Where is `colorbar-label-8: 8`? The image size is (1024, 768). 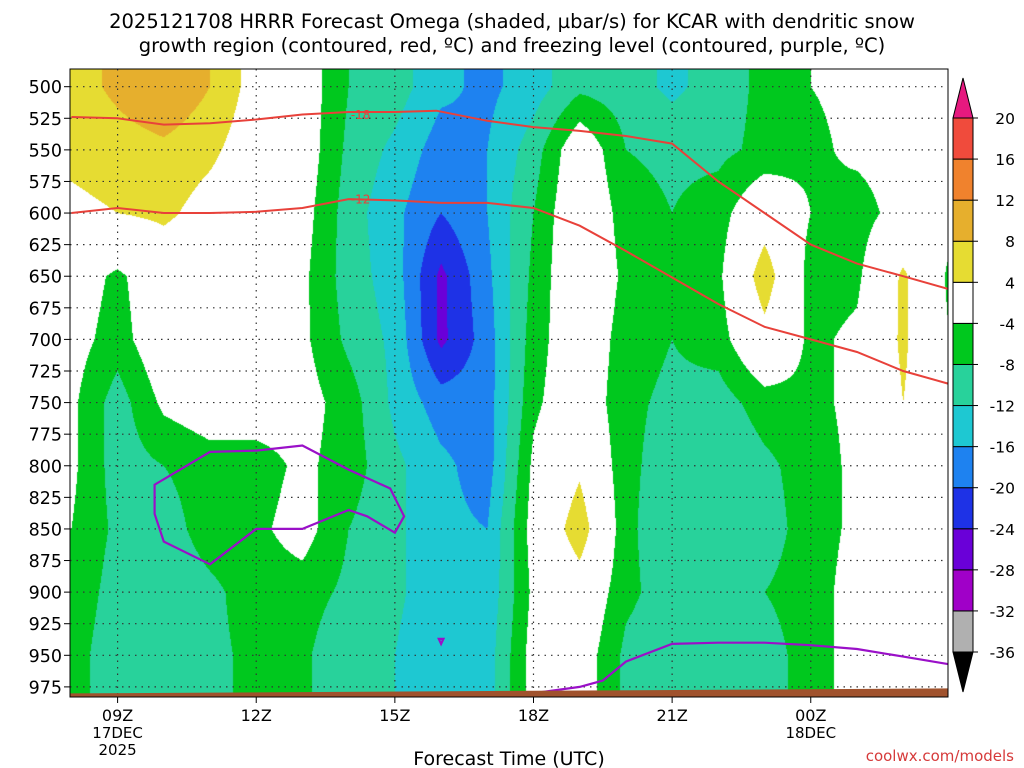 colorbar-label-8: 8 is located at coordinates (1010, 242).